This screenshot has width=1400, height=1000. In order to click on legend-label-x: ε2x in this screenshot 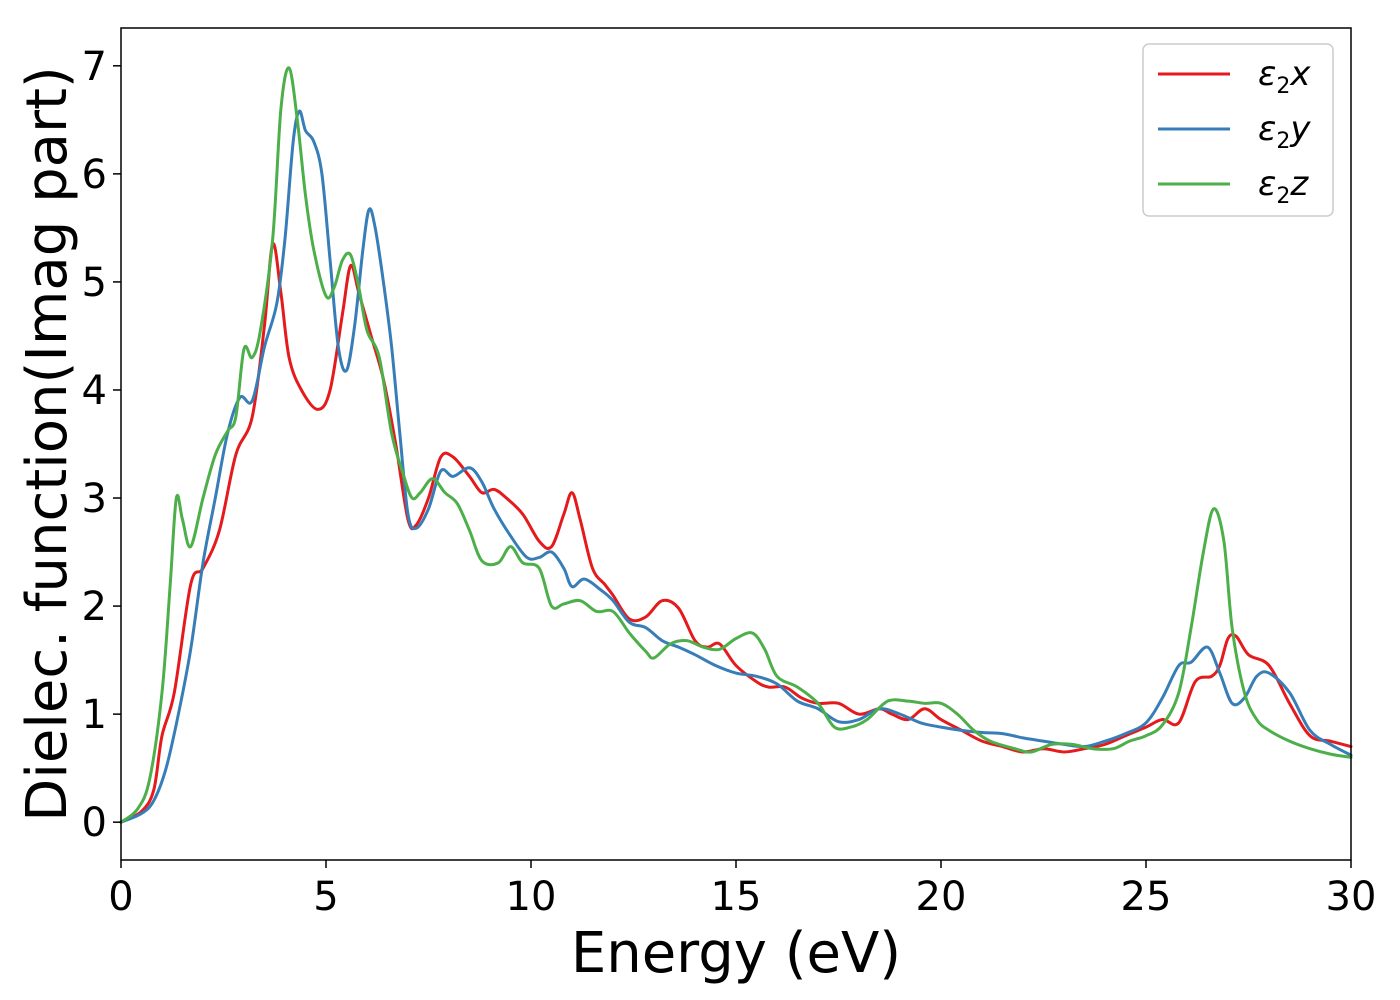, I will do `click(1284, 76)`.